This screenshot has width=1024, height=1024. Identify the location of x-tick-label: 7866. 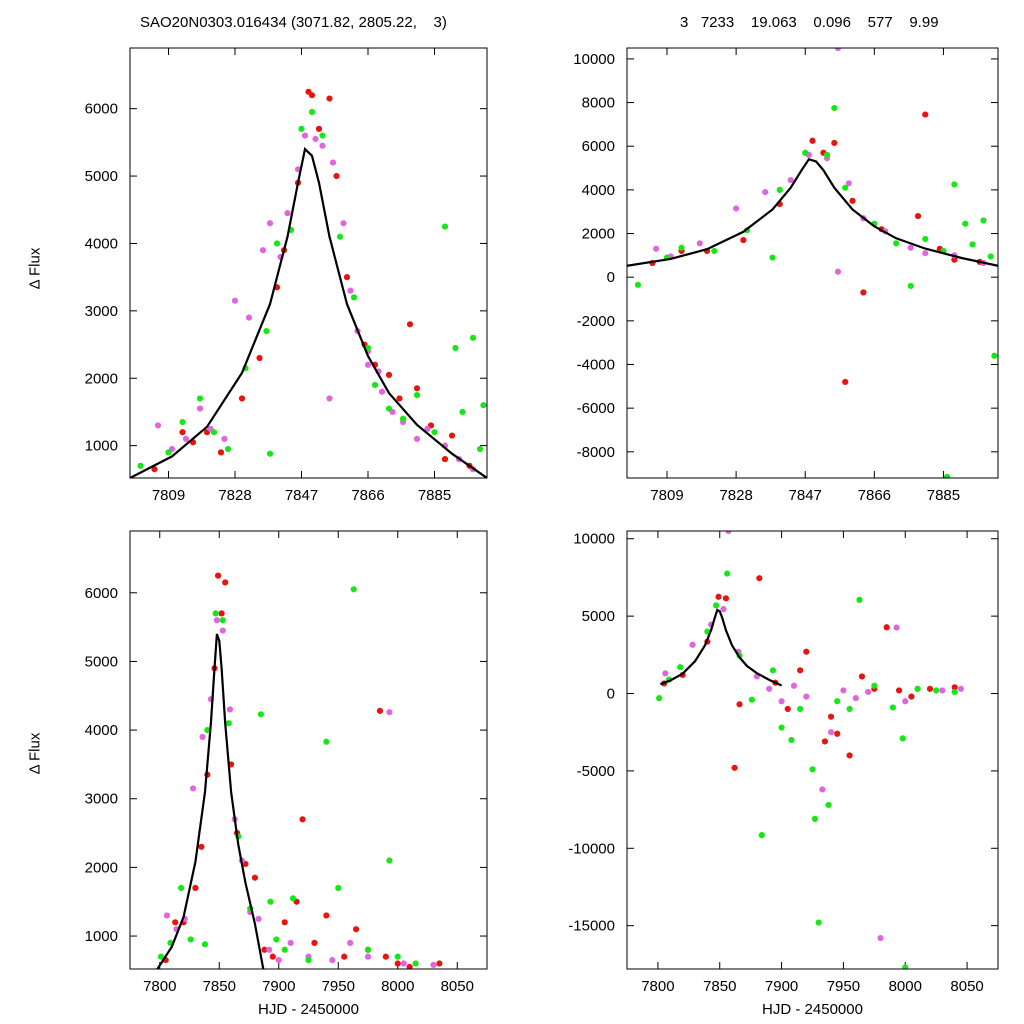
(874, 495).